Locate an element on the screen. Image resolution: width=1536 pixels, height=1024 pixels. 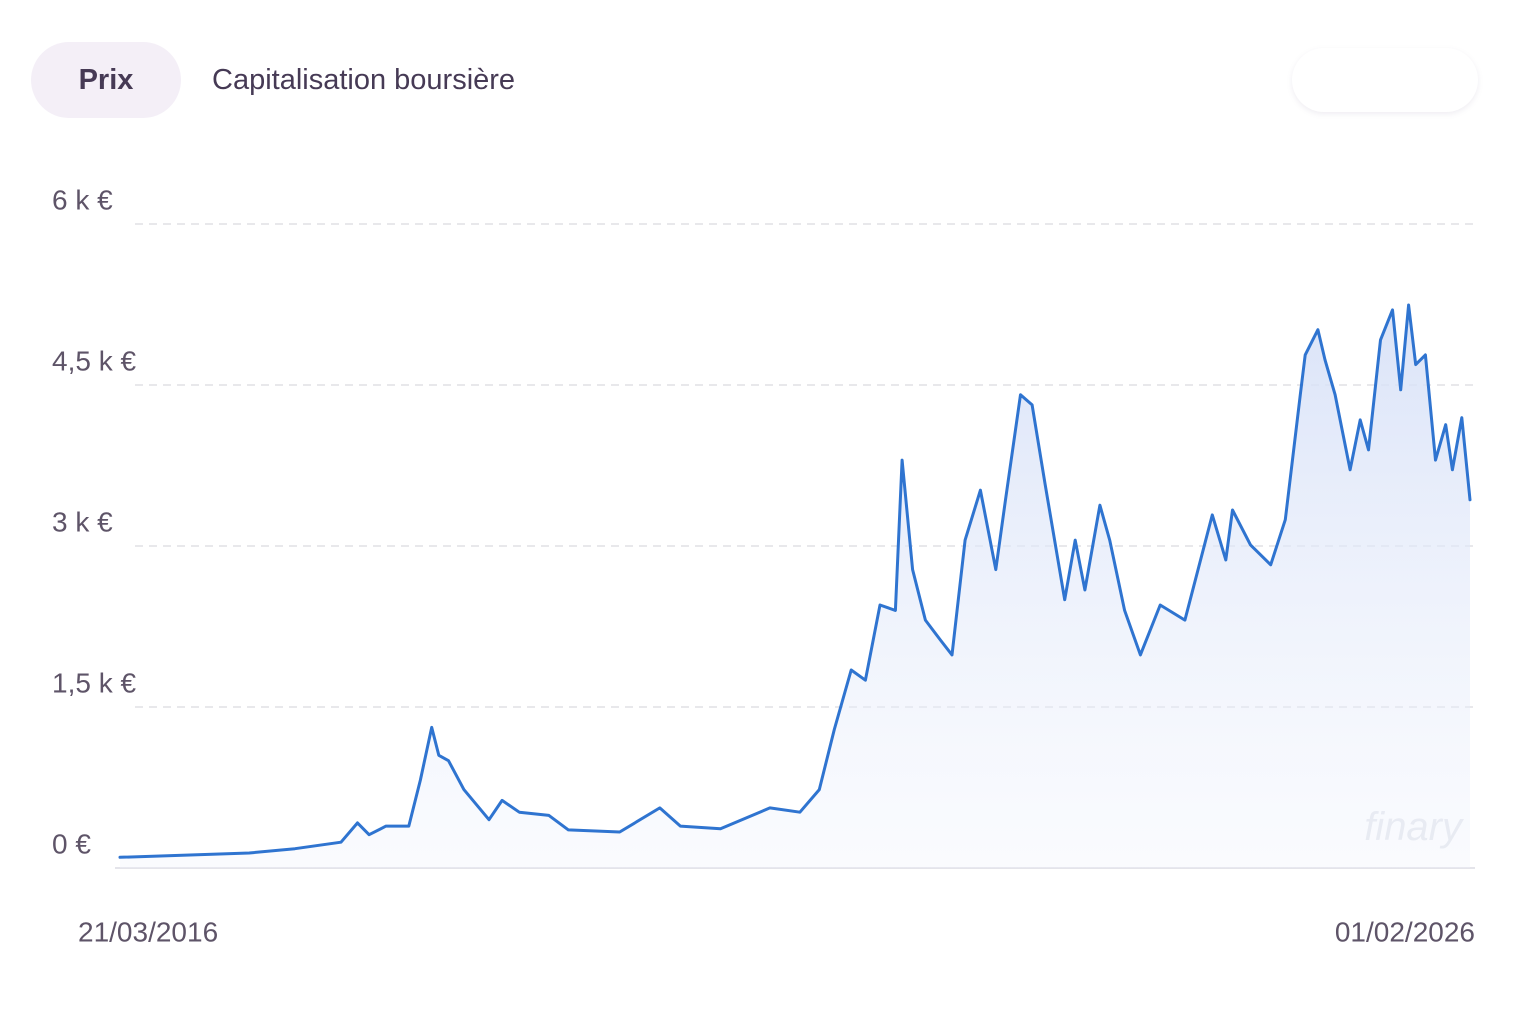
y-tick-label: 6 k € is located at coordinates (82, 199).